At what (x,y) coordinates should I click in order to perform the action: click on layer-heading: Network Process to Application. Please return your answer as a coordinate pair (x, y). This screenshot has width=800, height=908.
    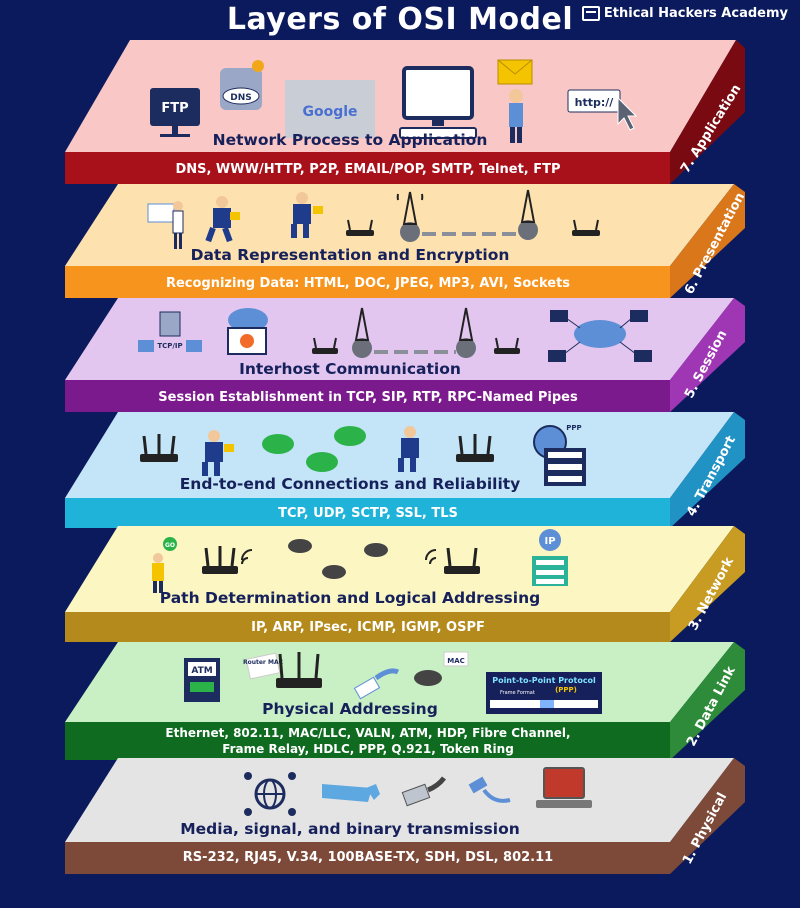
    Looking at the image, I should click on (350, 140).